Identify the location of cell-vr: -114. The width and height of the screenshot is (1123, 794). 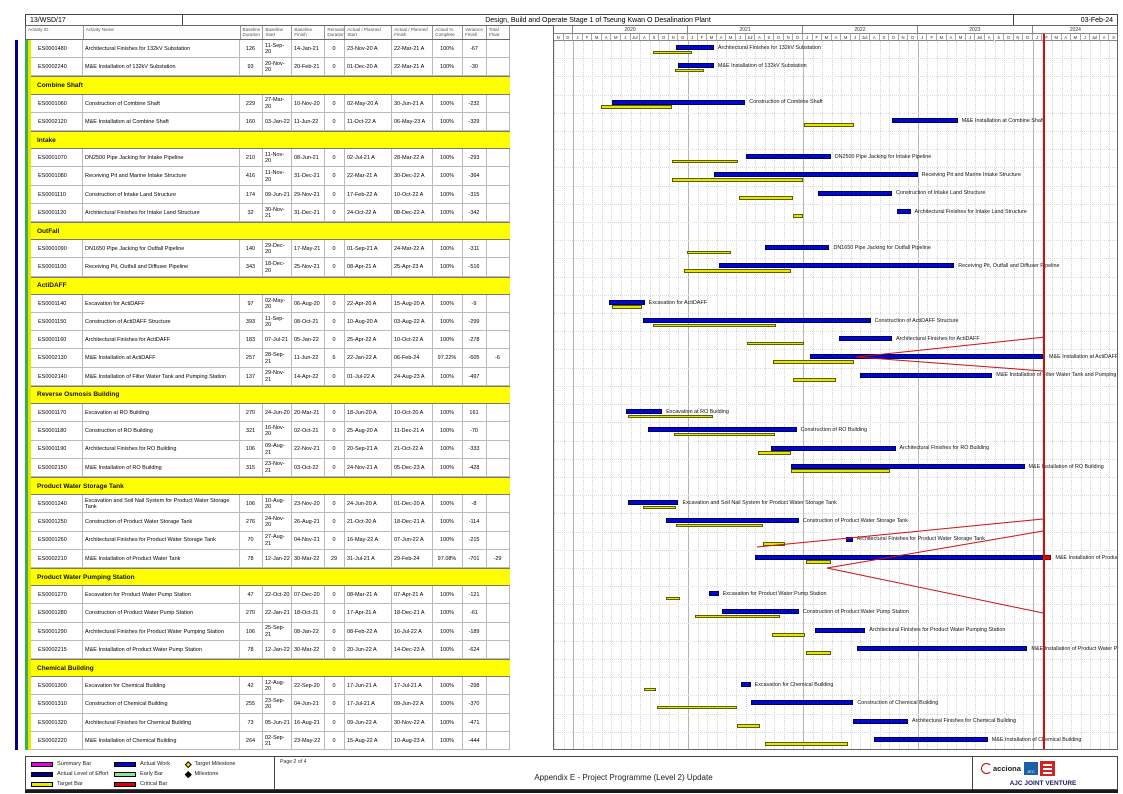
(475, 522).